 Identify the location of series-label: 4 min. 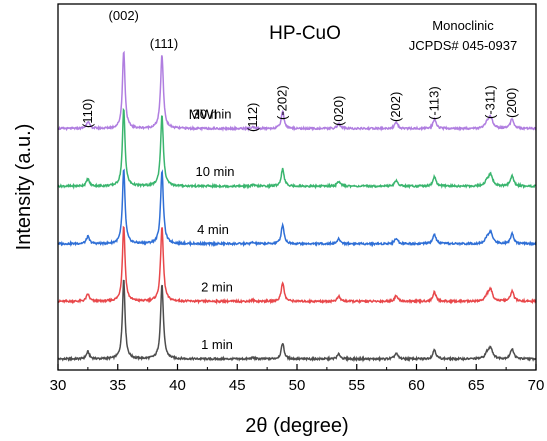
(213, 229).